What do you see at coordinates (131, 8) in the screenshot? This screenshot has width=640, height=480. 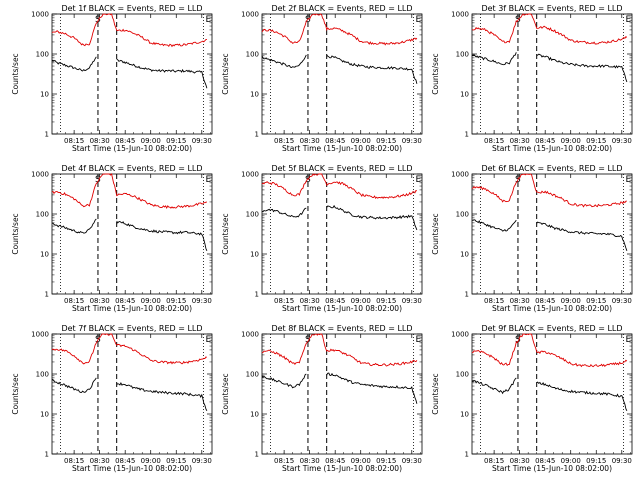 I see `chart-title: Det 1f BLACK = Events, RED = LLD` at bounding box center [131, 8].